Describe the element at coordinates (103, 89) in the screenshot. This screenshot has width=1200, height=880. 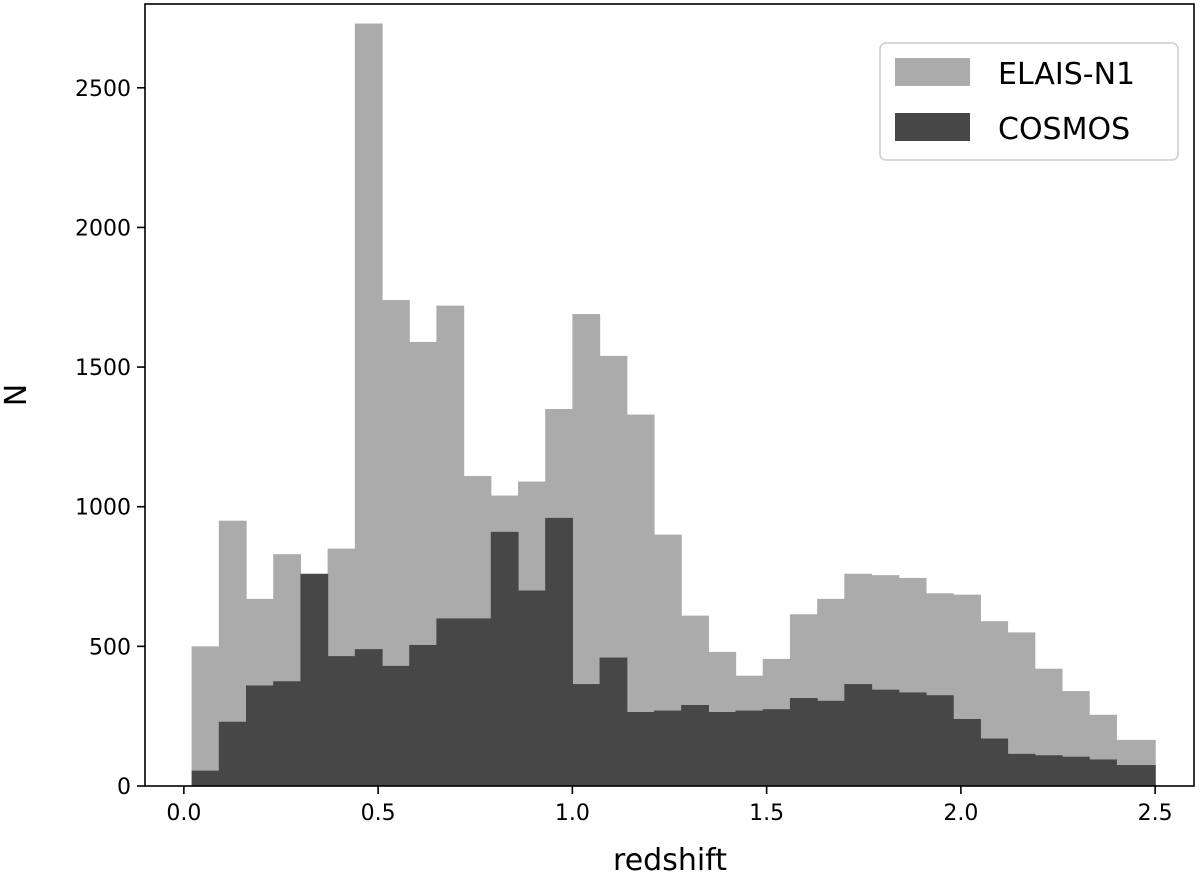
I see `y-tick-label: 2500` at that location.